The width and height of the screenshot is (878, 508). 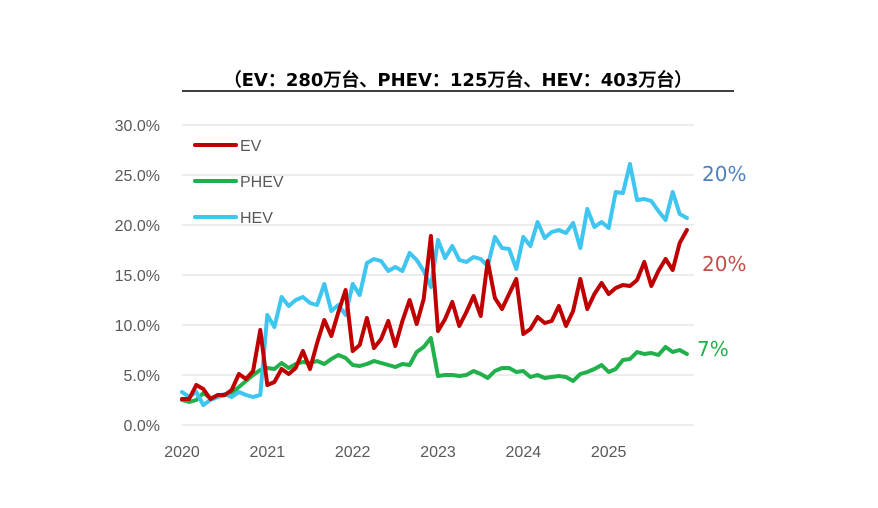 I want to click on chart-title: （EV：280万台、PHEV：125万台、HEV：403万台）, so click(x=458, y=80).